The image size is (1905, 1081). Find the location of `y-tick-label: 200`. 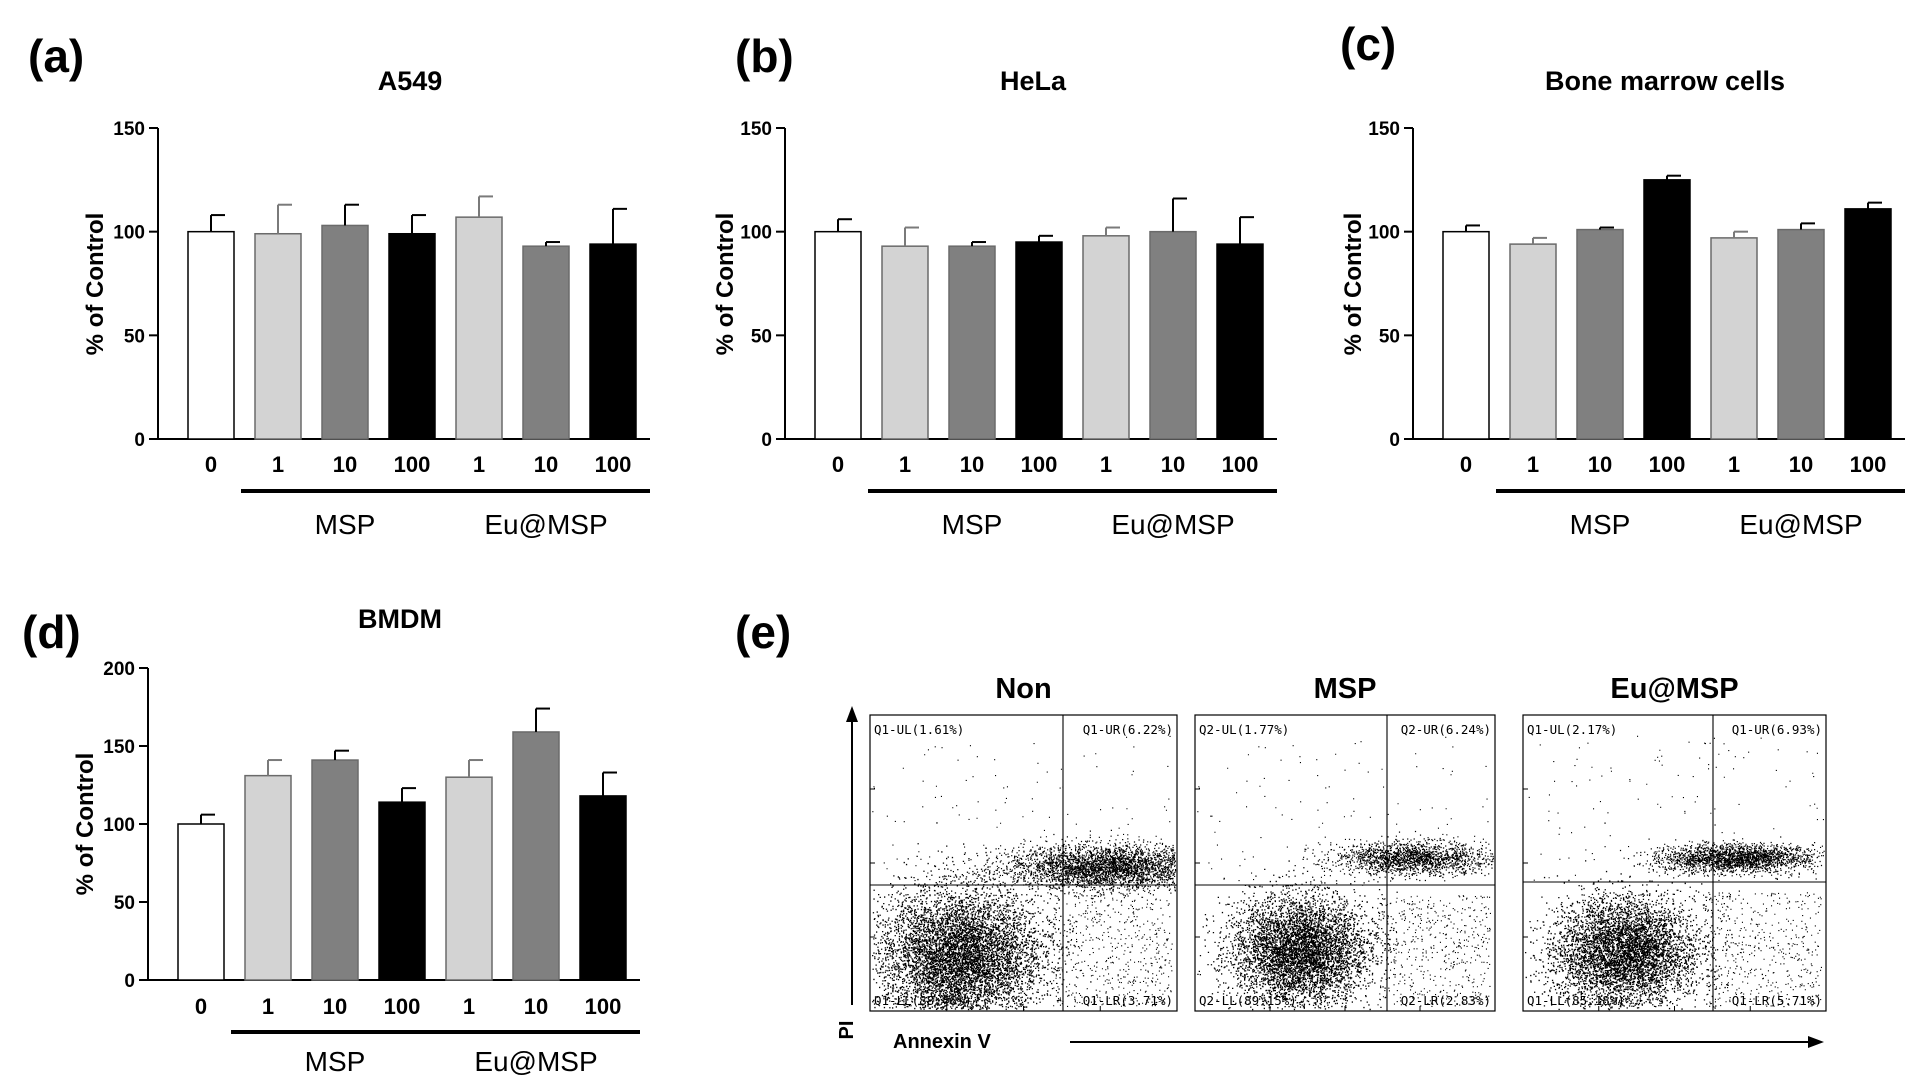

y-tick-label: 200 is located at coordinates (119, 669).